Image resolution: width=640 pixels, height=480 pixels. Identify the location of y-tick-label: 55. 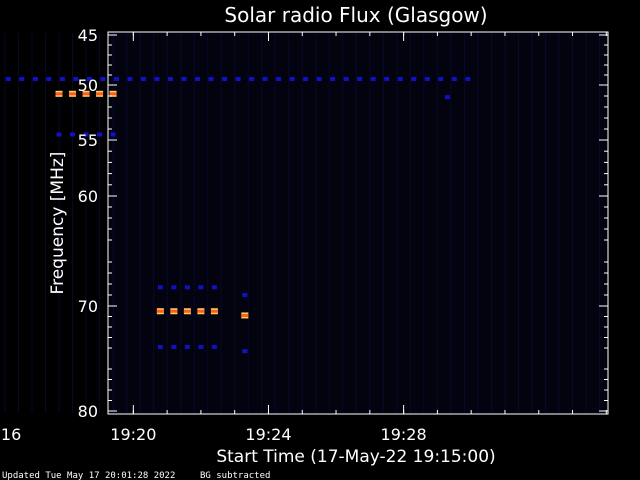
(88, 140).